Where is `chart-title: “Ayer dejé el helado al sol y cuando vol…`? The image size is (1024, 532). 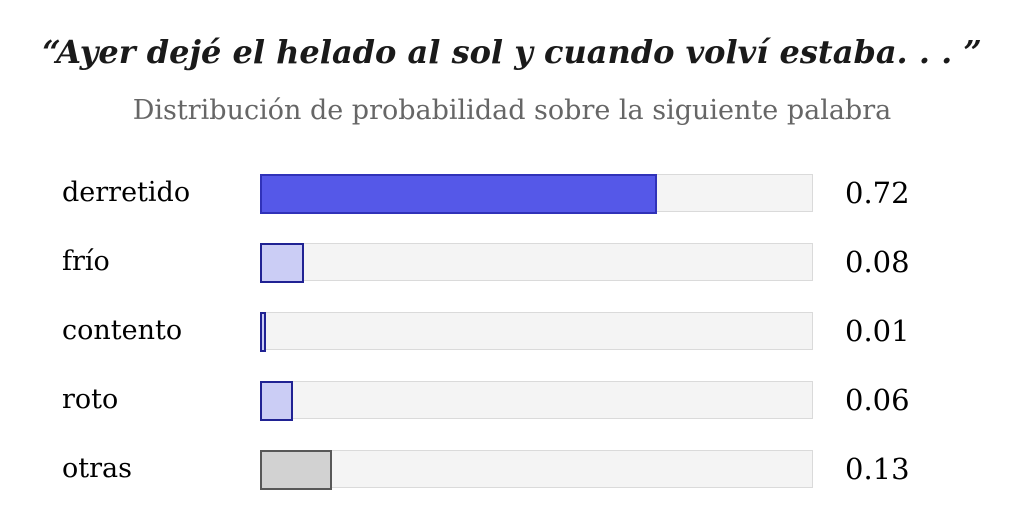
chart-title: “Ayer dejé el helado al sol y cuando vol… is located at coordinates (512, 52).